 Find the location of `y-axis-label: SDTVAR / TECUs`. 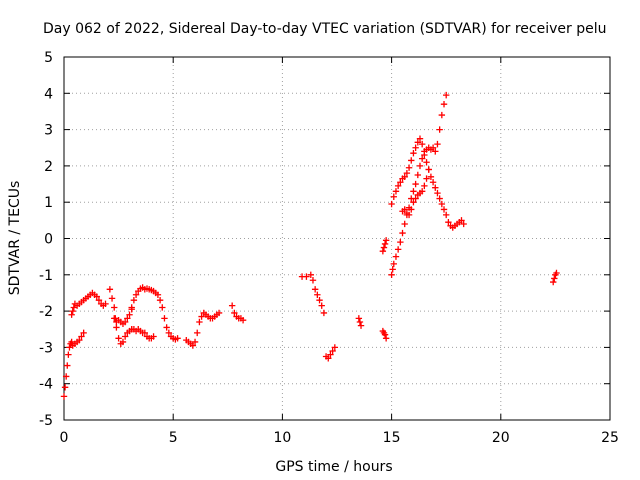

y-axis-label: SDTVAR / TECUs is located at coordinates (15, 238).